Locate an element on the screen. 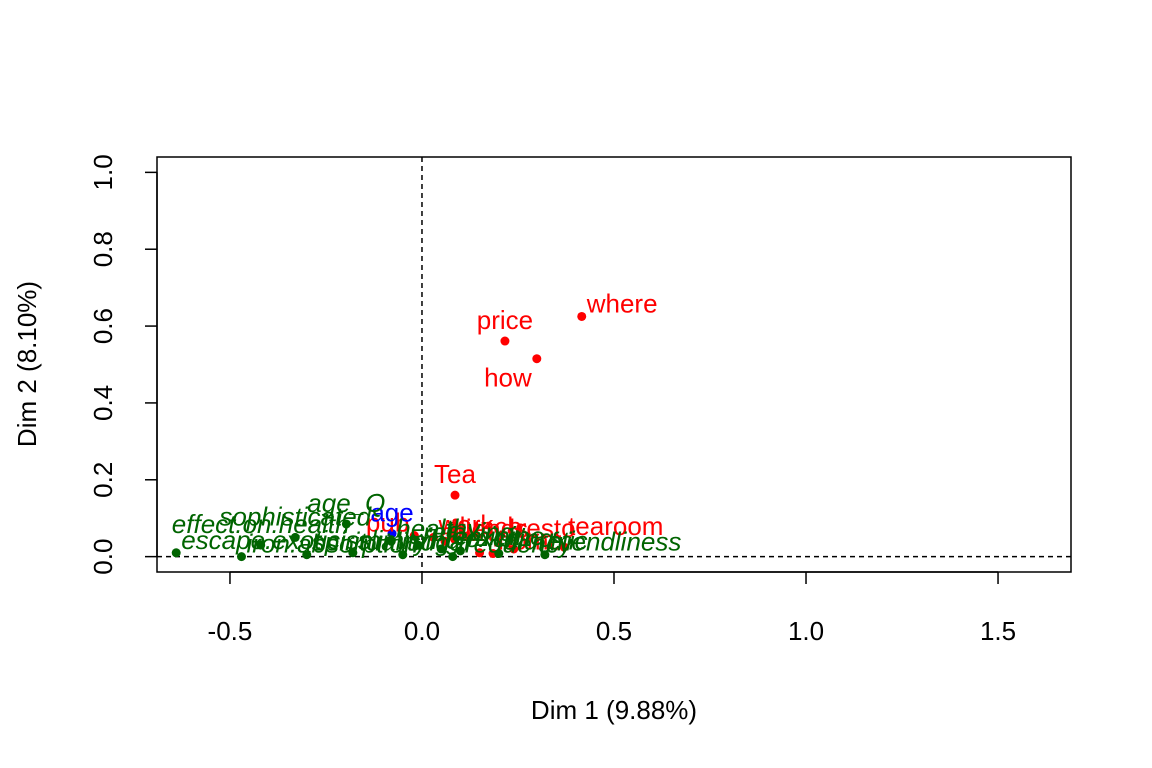 This screenshot has height=768, width=1152. point-label: exciting is located at coordinates (509, 538).